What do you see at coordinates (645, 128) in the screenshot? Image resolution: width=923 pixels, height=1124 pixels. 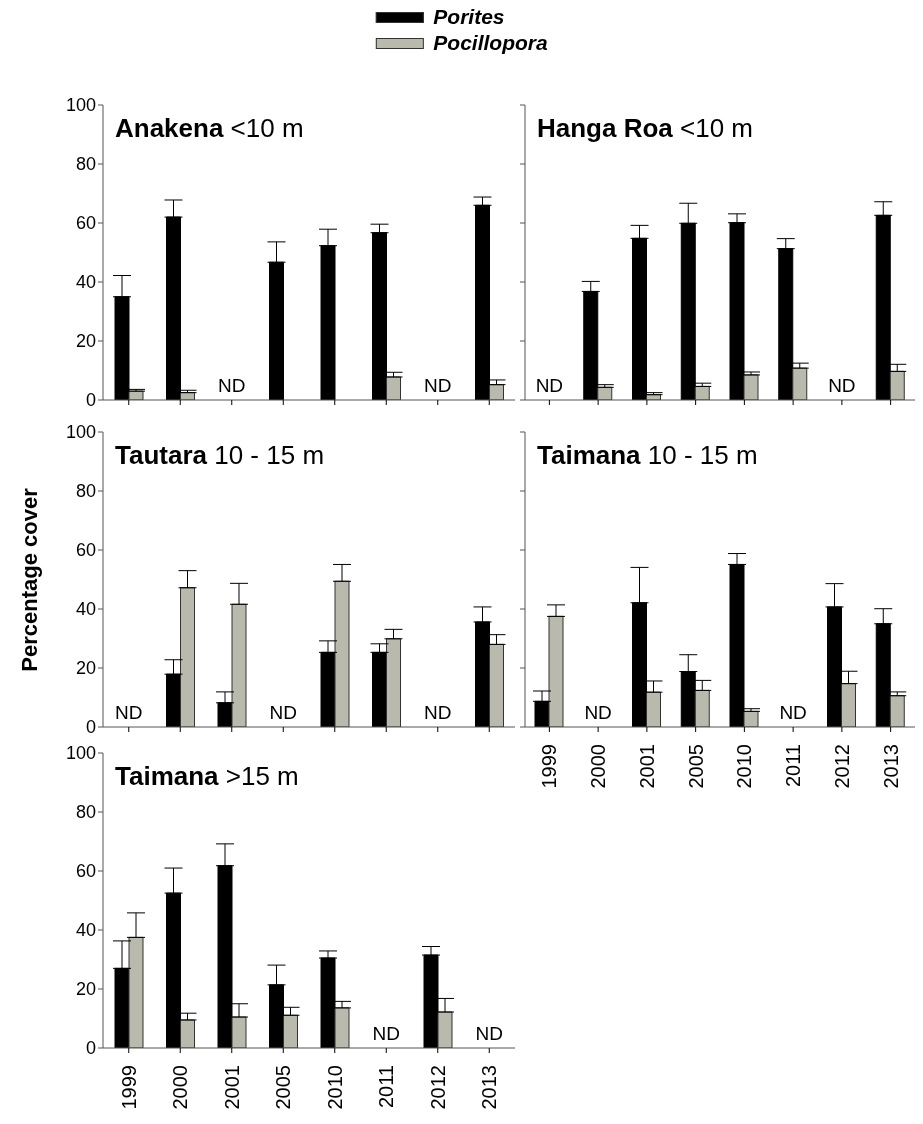 I see `chart-title: Hanga Roa <10 m` at bounding box center [645, 128].